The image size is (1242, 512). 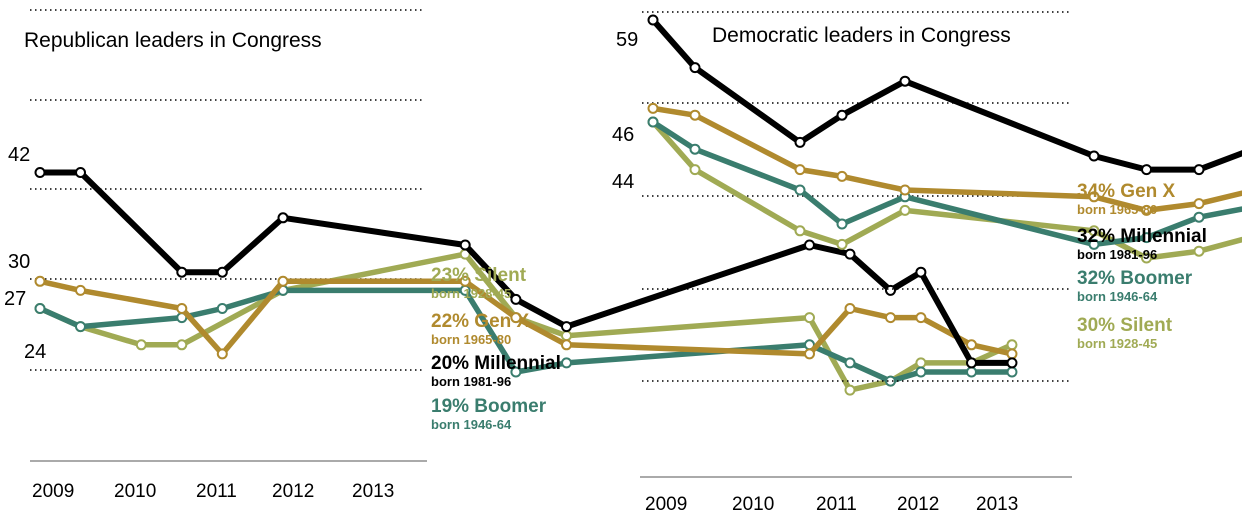 I want to click on legend-label-silent: 30% Silent, so click(x=1125, y=325).